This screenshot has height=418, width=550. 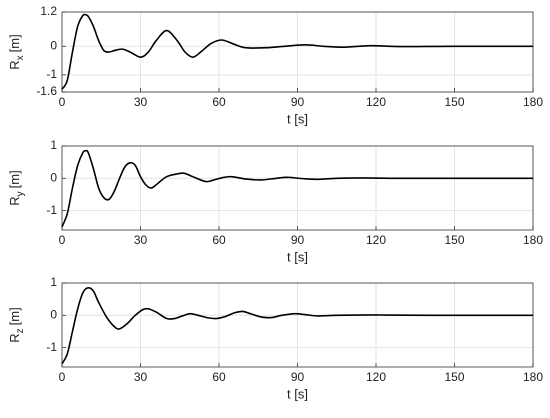 What do you see at coordinates (20, 57) in the screenshot?
I see `y-label-sub: x` at bounding box center [20, 57].